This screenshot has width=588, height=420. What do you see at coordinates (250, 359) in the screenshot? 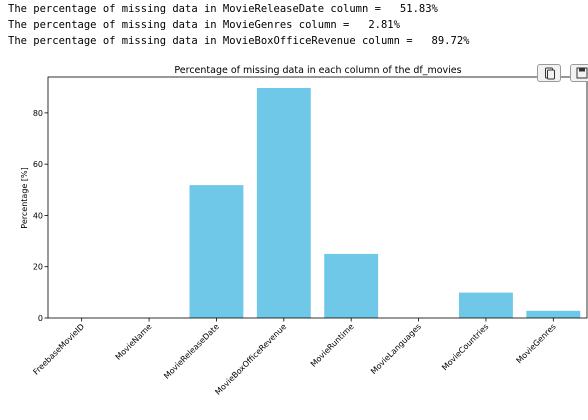
I see `x-tick-label: MovieBoxOfficeRevenue` at bounding box center [250, 359].